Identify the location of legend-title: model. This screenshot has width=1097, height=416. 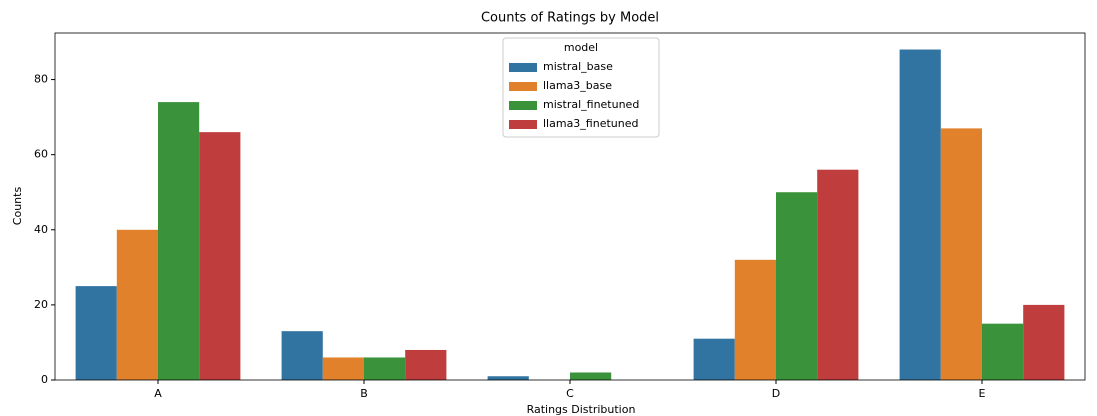
(581, 47).